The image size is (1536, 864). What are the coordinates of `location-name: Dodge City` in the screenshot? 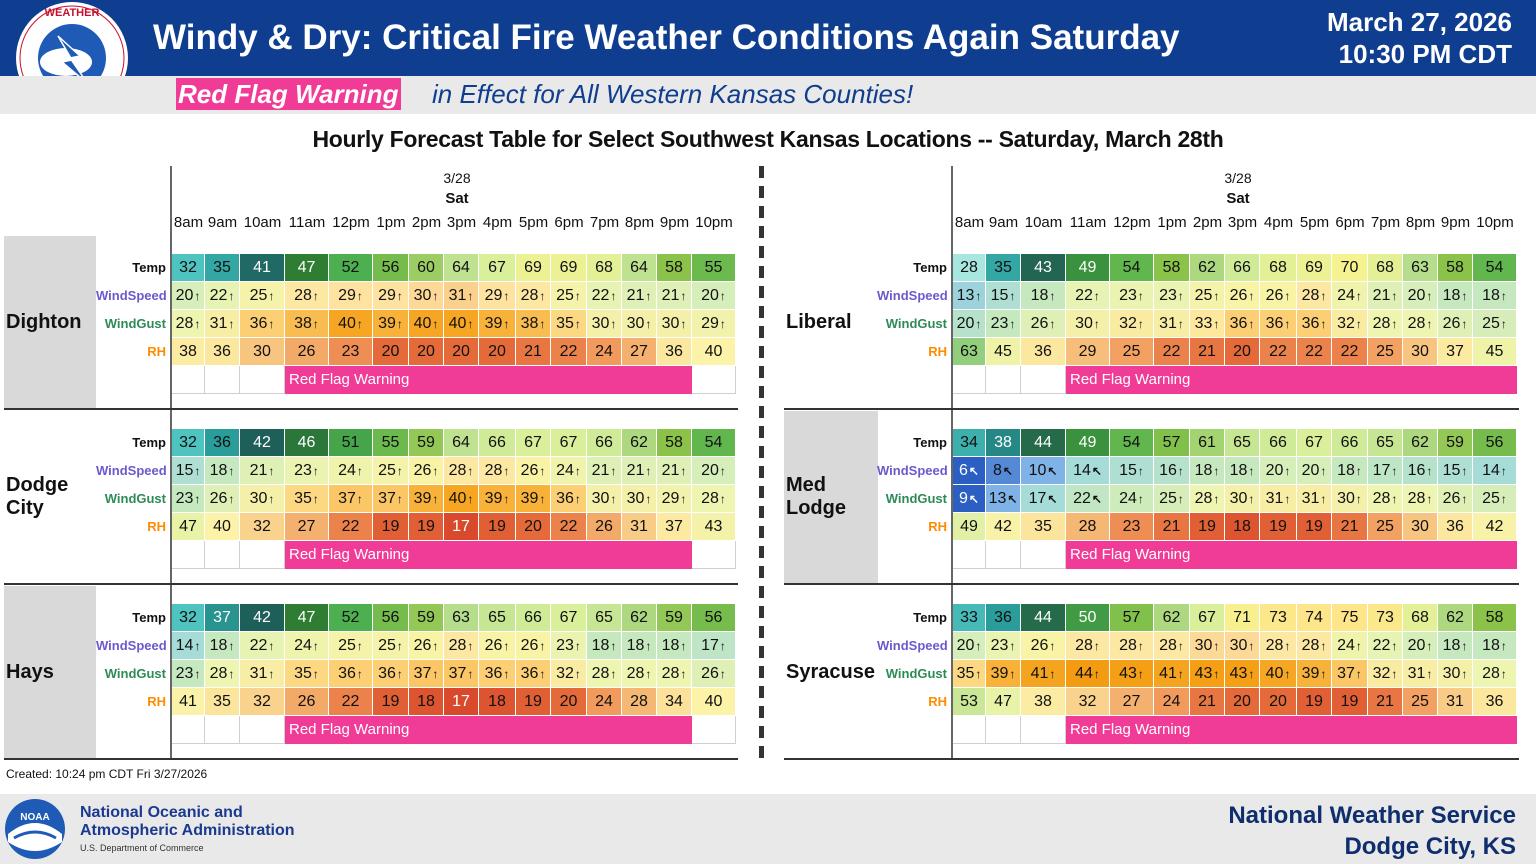 It's located at (50, 497).